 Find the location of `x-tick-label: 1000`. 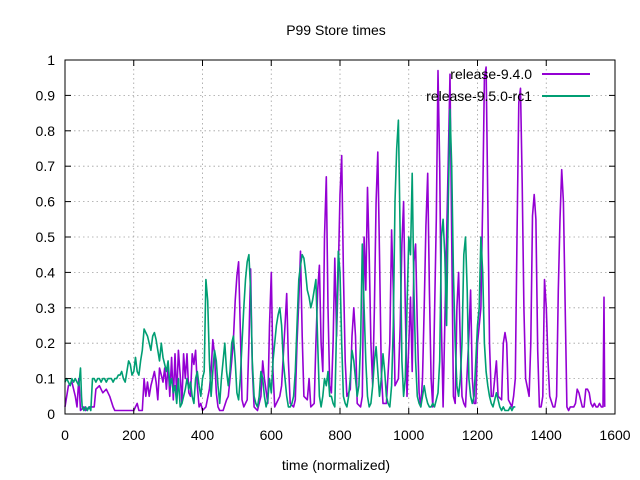

x-tick-label: 1000 is located at coordinates (408, 435).